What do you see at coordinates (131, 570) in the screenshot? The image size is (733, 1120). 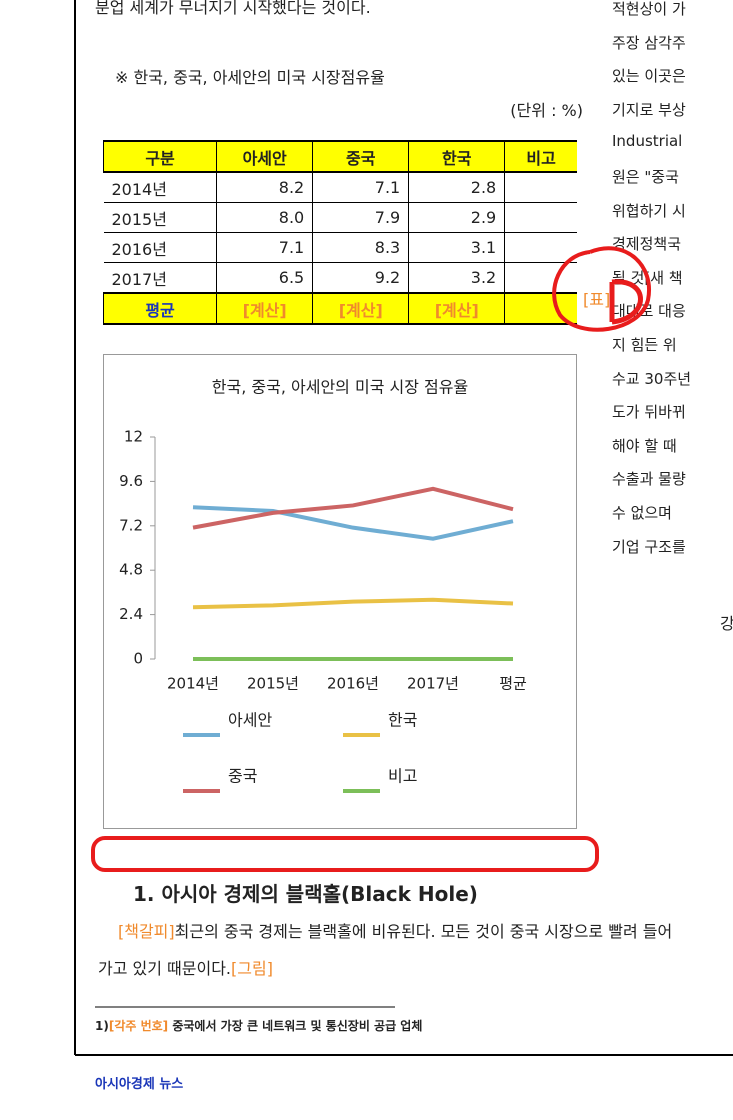 I see `y-tick-label: 4.8` at bounding box center [131, 570].